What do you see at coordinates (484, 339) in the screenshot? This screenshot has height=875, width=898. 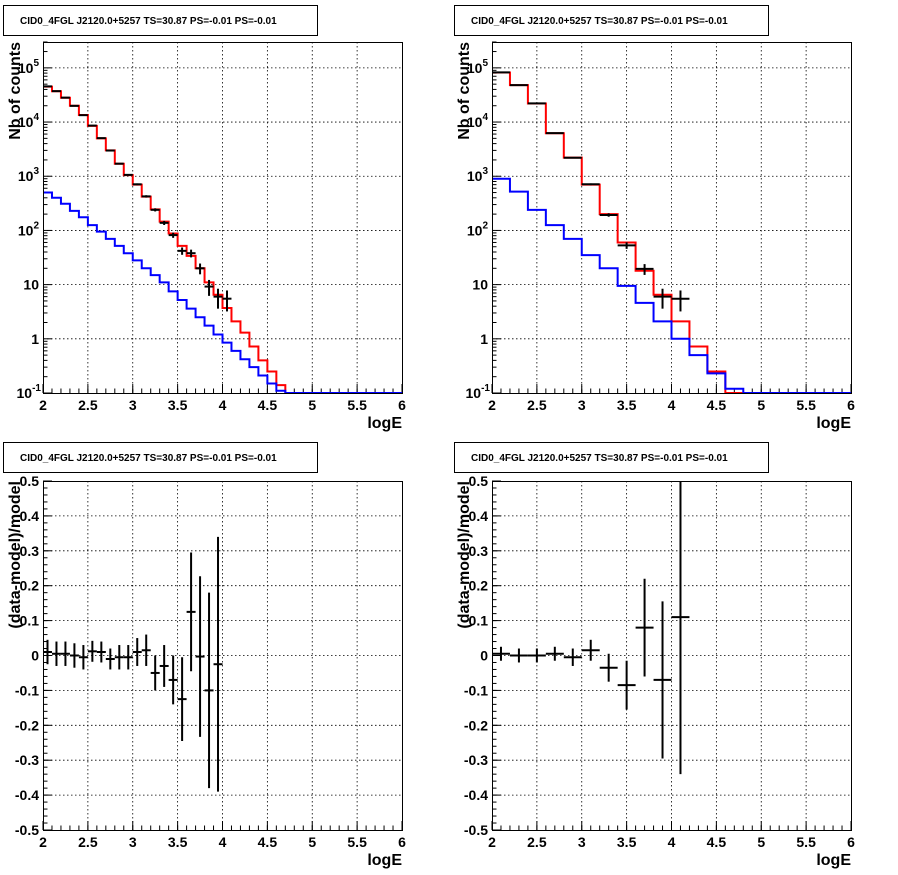 I see `y-tick-label: 1` at bounding box center [484, 339].